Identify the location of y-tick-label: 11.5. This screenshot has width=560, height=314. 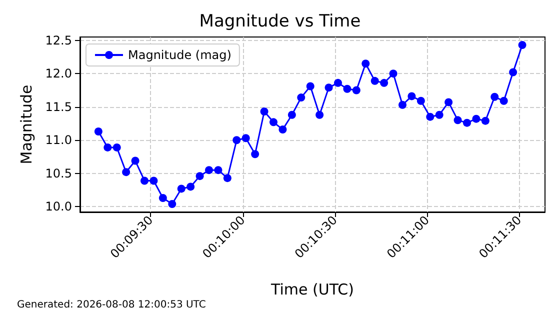
(58, 107).